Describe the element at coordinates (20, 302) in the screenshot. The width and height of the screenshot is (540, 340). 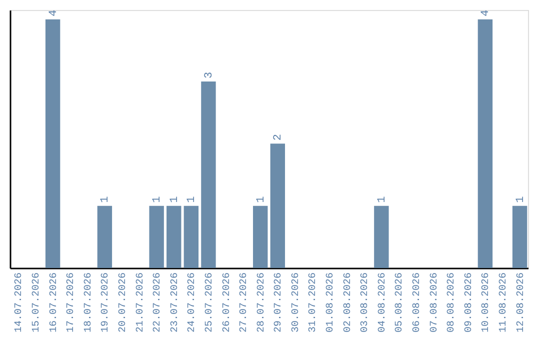
I see `x-tick-label: 14.07.2026` at that location.